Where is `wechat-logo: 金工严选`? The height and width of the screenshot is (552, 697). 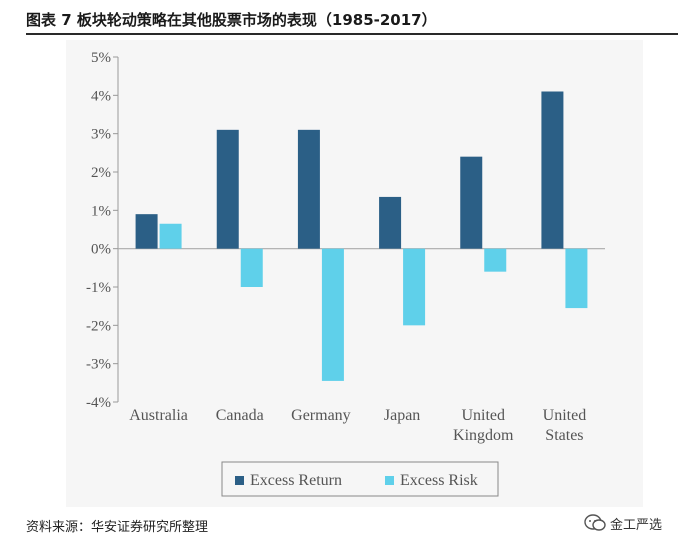
wechat-logo: 金工严选 is located at coordinates (634, 523).